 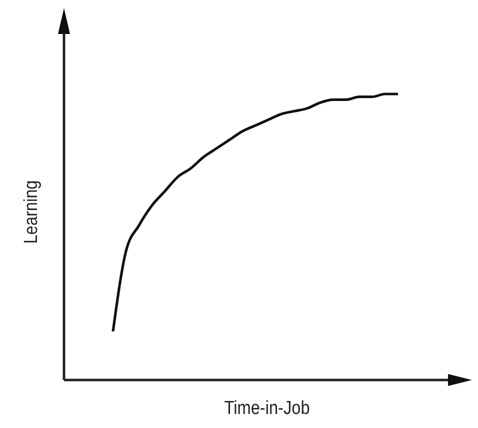 What do you see at coordinates (31, 212) in the screenshot?
I see `y-axis-title: Learning` at bounding box center [31, 212].